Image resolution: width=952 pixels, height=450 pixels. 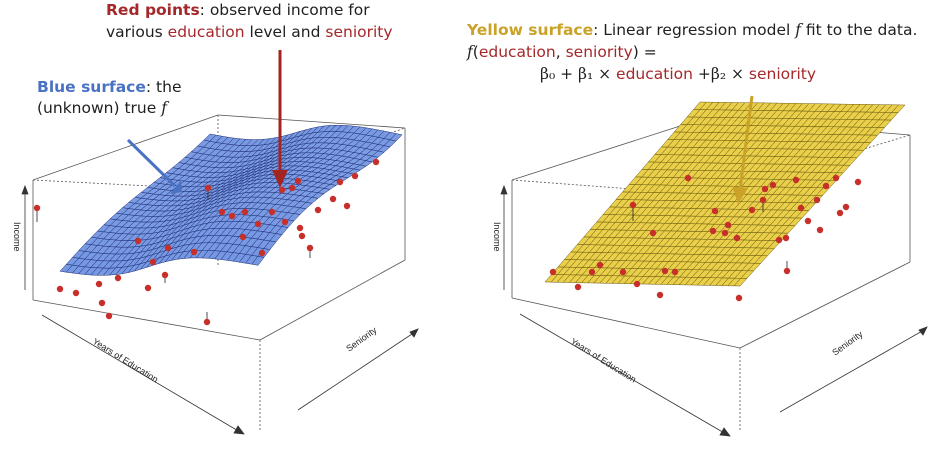 I want to click on surface-cell, so click(x=740, y=282).